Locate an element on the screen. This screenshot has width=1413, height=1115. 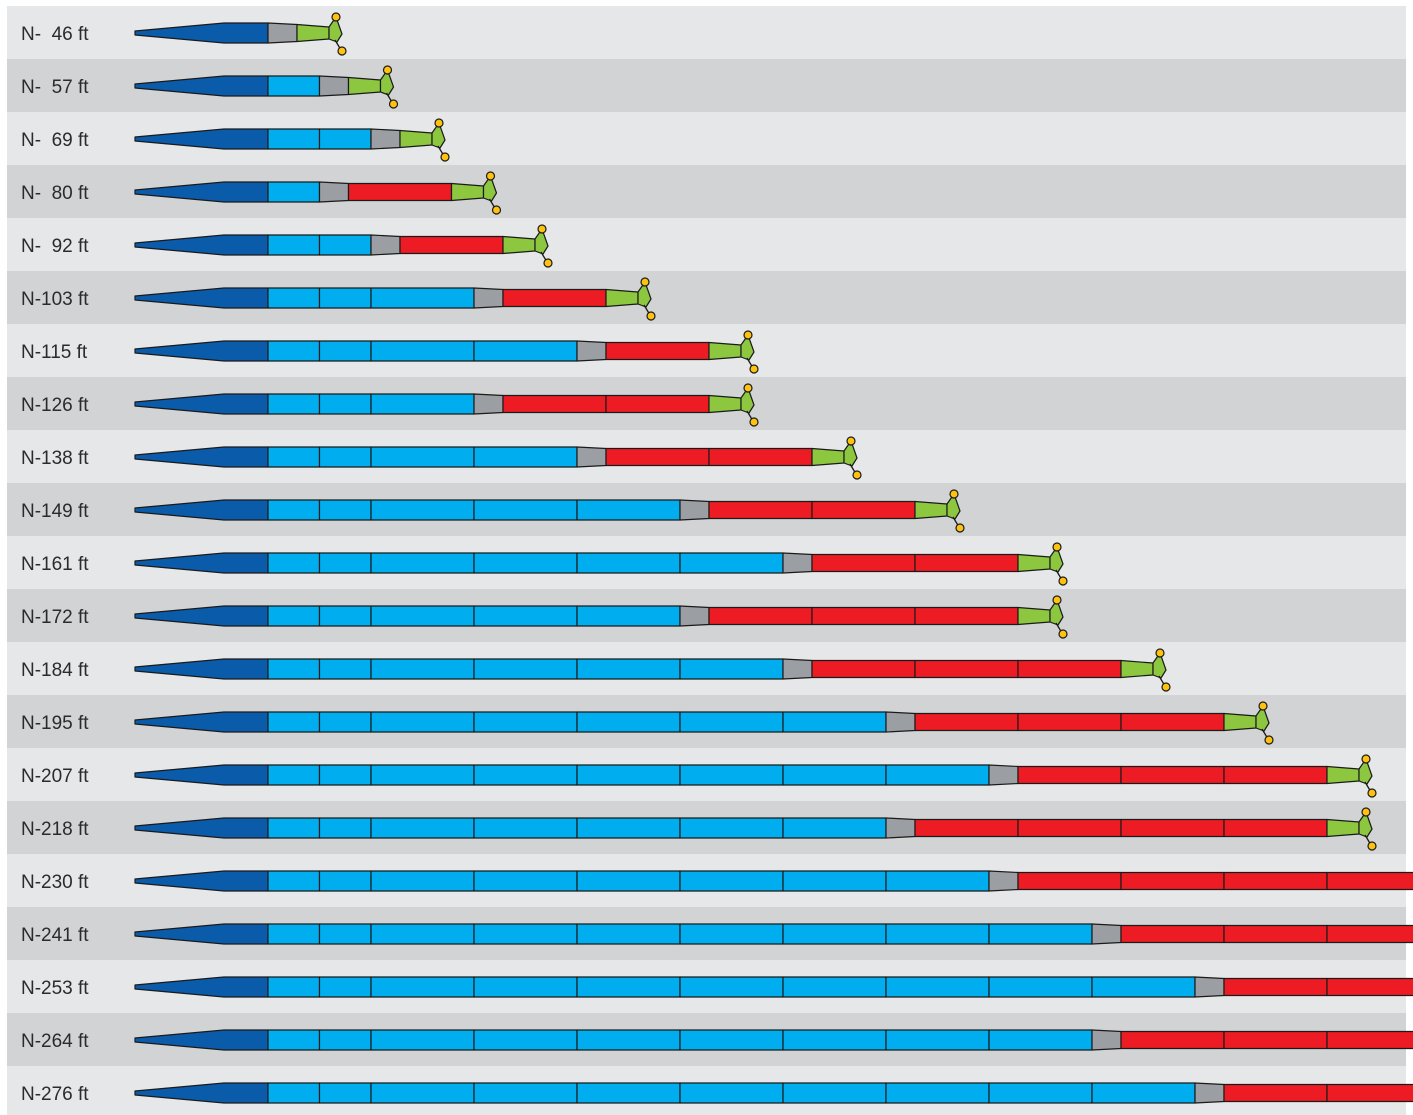
boom-row: N-207 ft is located at coordinates (706, 774).